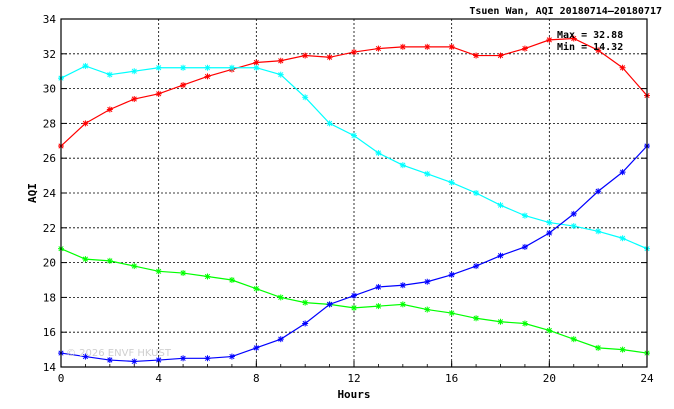  What do you see at coordinates (590, 35) in the screenshot?
I see `max-annotation: Max = 32.88` at bounding box center [590, 35].